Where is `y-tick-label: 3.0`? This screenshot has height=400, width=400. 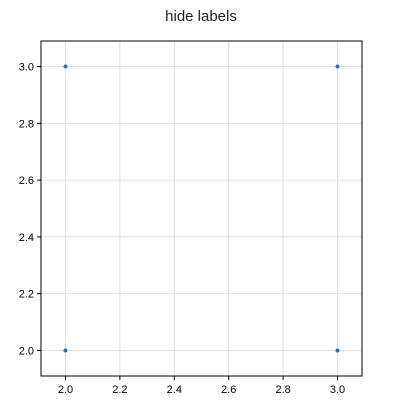 y-tick-label: 3.0 is located at coordinates (26, 68).